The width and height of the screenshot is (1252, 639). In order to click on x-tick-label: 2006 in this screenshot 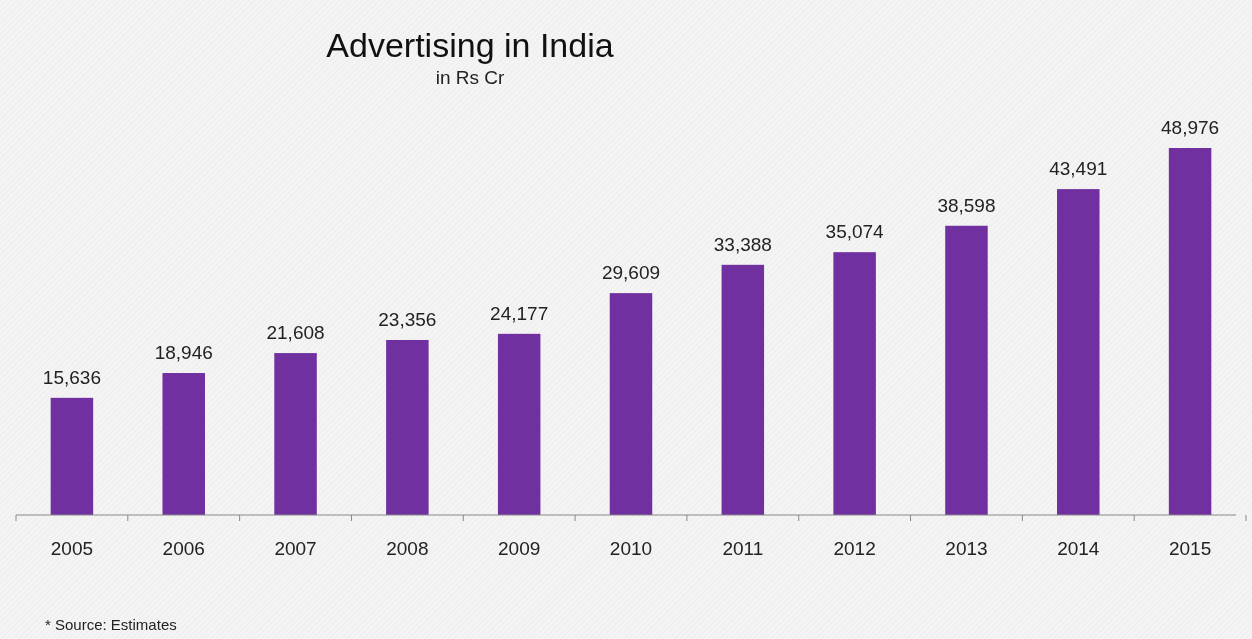, I will do `click(183, 548)`.